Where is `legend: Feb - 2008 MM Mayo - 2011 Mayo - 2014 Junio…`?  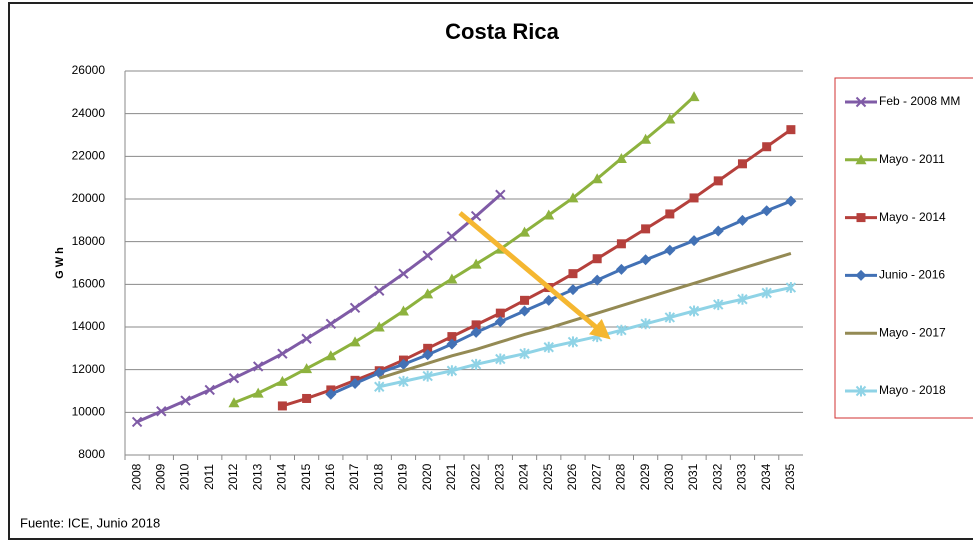 legend: Feb - 2008 MM Mayo - 2011 Mayo - 2014 Junio… is located at coordinates (902, 245).